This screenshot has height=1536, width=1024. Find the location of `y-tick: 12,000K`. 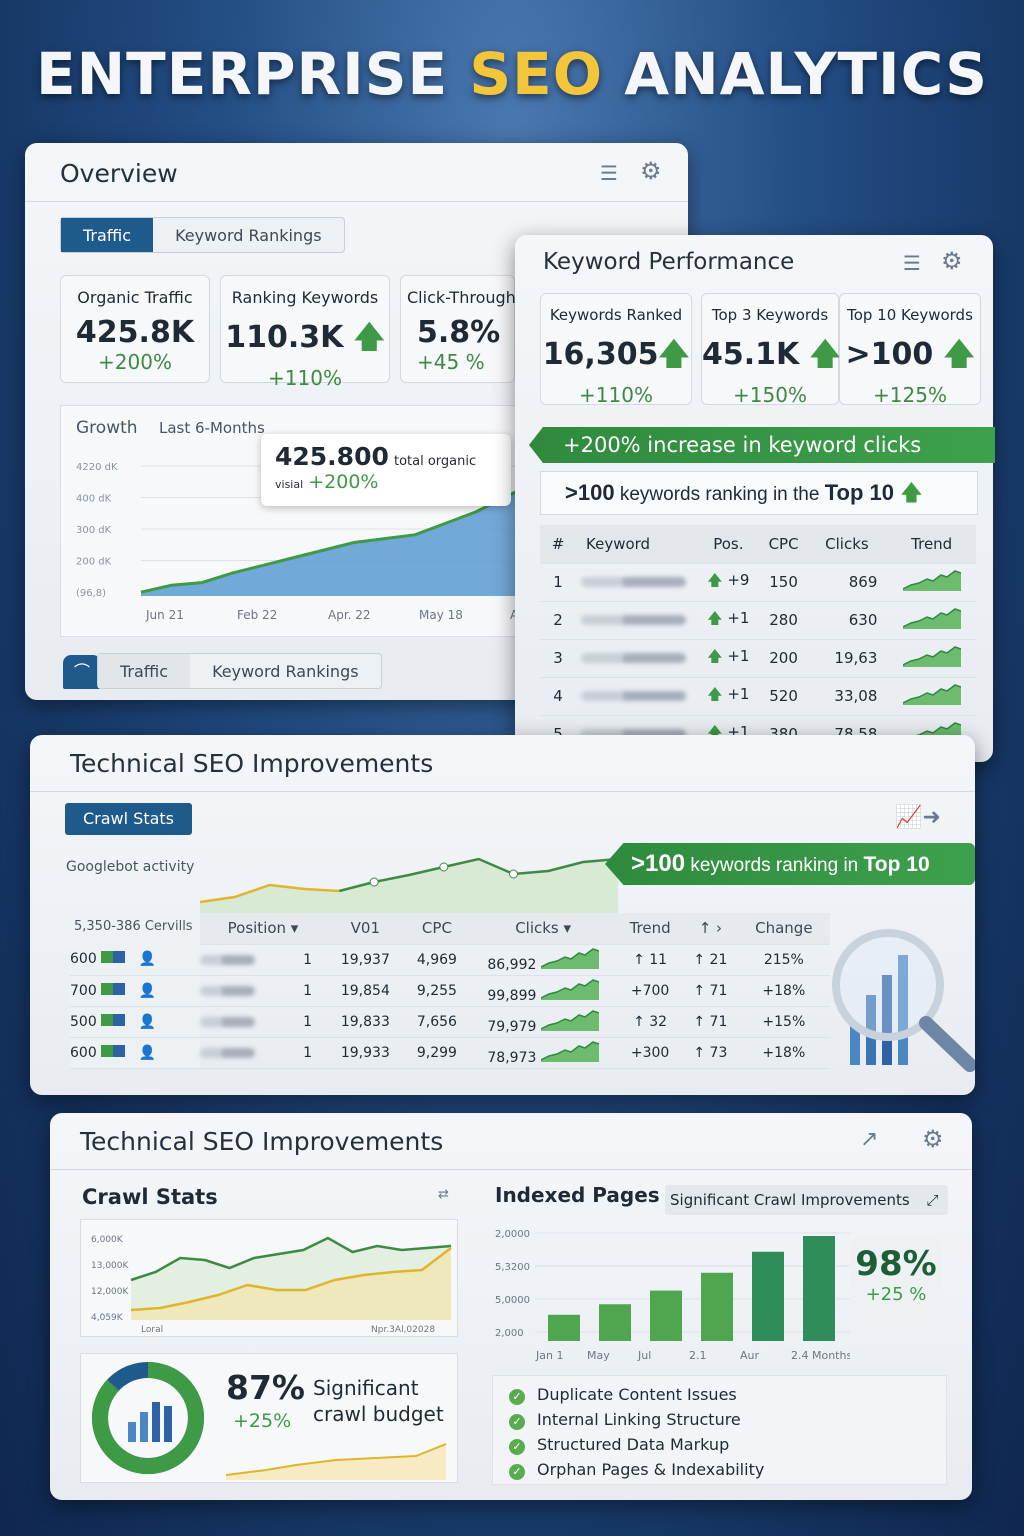

y-tick: 12,000K is located at coordinates (110, 1292).